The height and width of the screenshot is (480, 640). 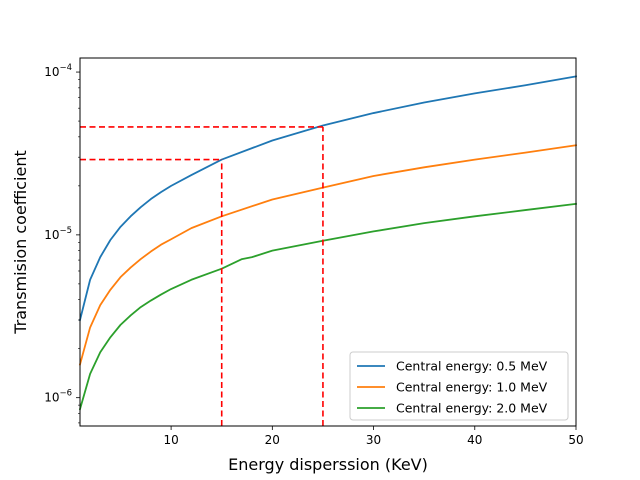 I want to click on legend-label-0: Central energy: 0.5 MeV, so click(x=472, y=366).